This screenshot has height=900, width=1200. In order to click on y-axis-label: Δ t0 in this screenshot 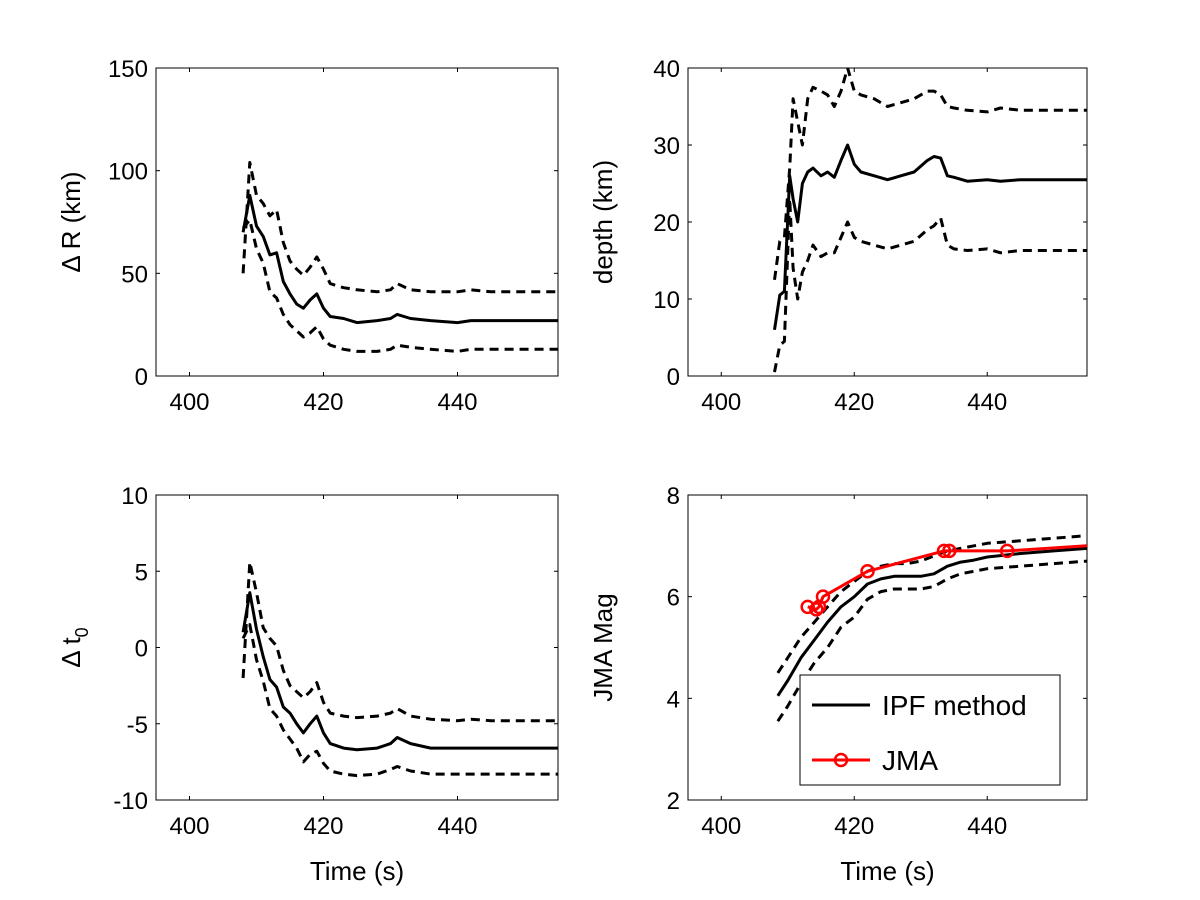, I will do `click(74, 647)`.